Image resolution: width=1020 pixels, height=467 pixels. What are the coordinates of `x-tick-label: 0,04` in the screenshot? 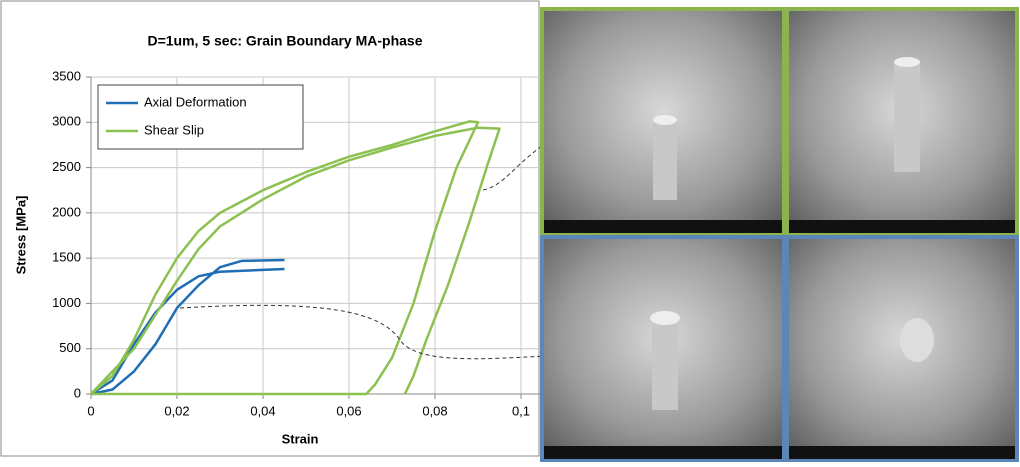 It's located at (262, 410).